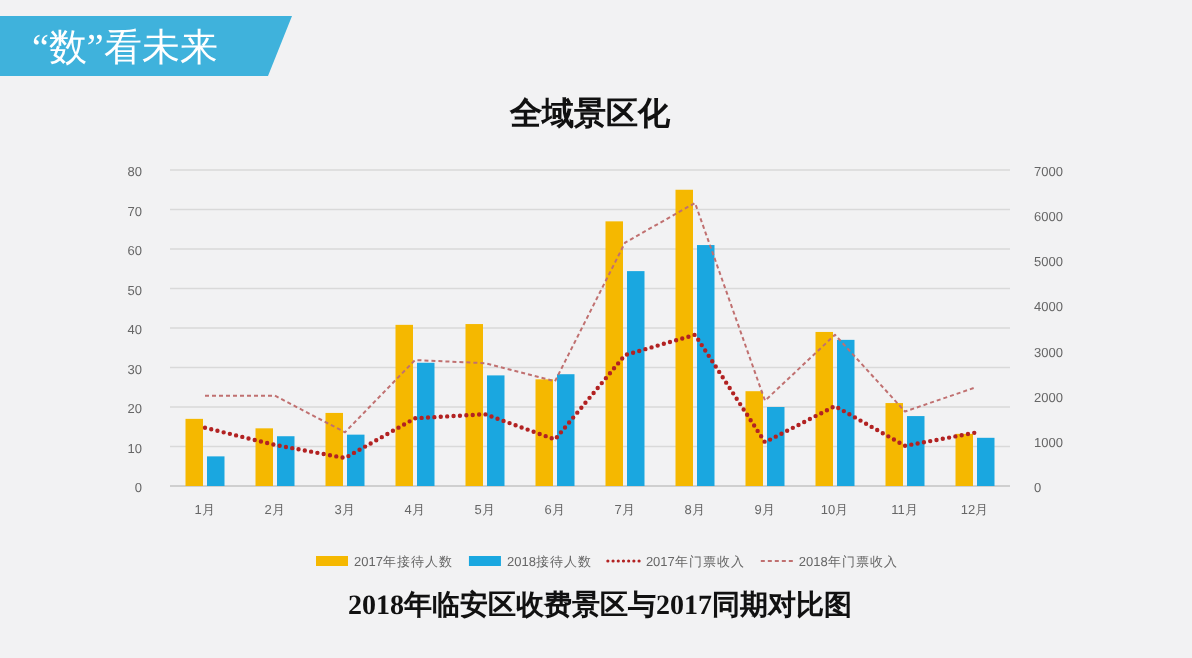 The height and width of the screenshot is (658, 1192). I want to click on line-series, so click(590, 396).